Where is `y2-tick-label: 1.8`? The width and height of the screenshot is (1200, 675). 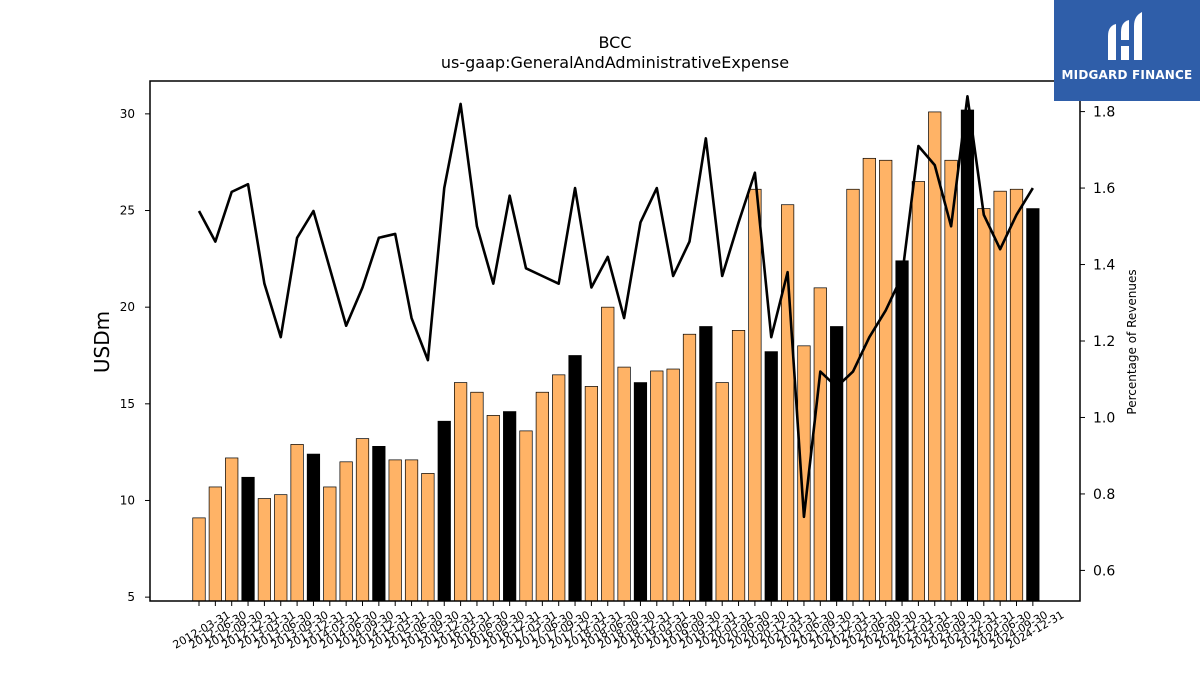
y2-tick-label: 1.8 is located at coordinates (1104, 113).